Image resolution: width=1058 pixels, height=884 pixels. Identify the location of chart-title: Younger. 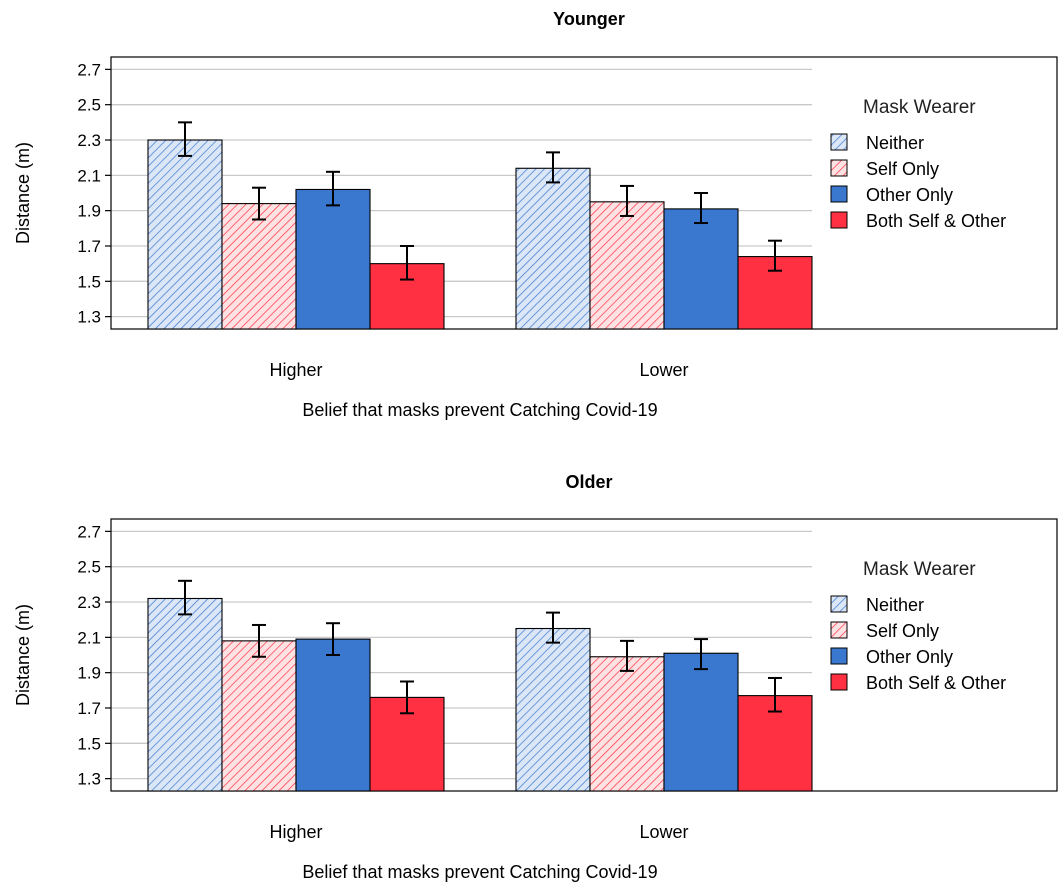
(589, 19).